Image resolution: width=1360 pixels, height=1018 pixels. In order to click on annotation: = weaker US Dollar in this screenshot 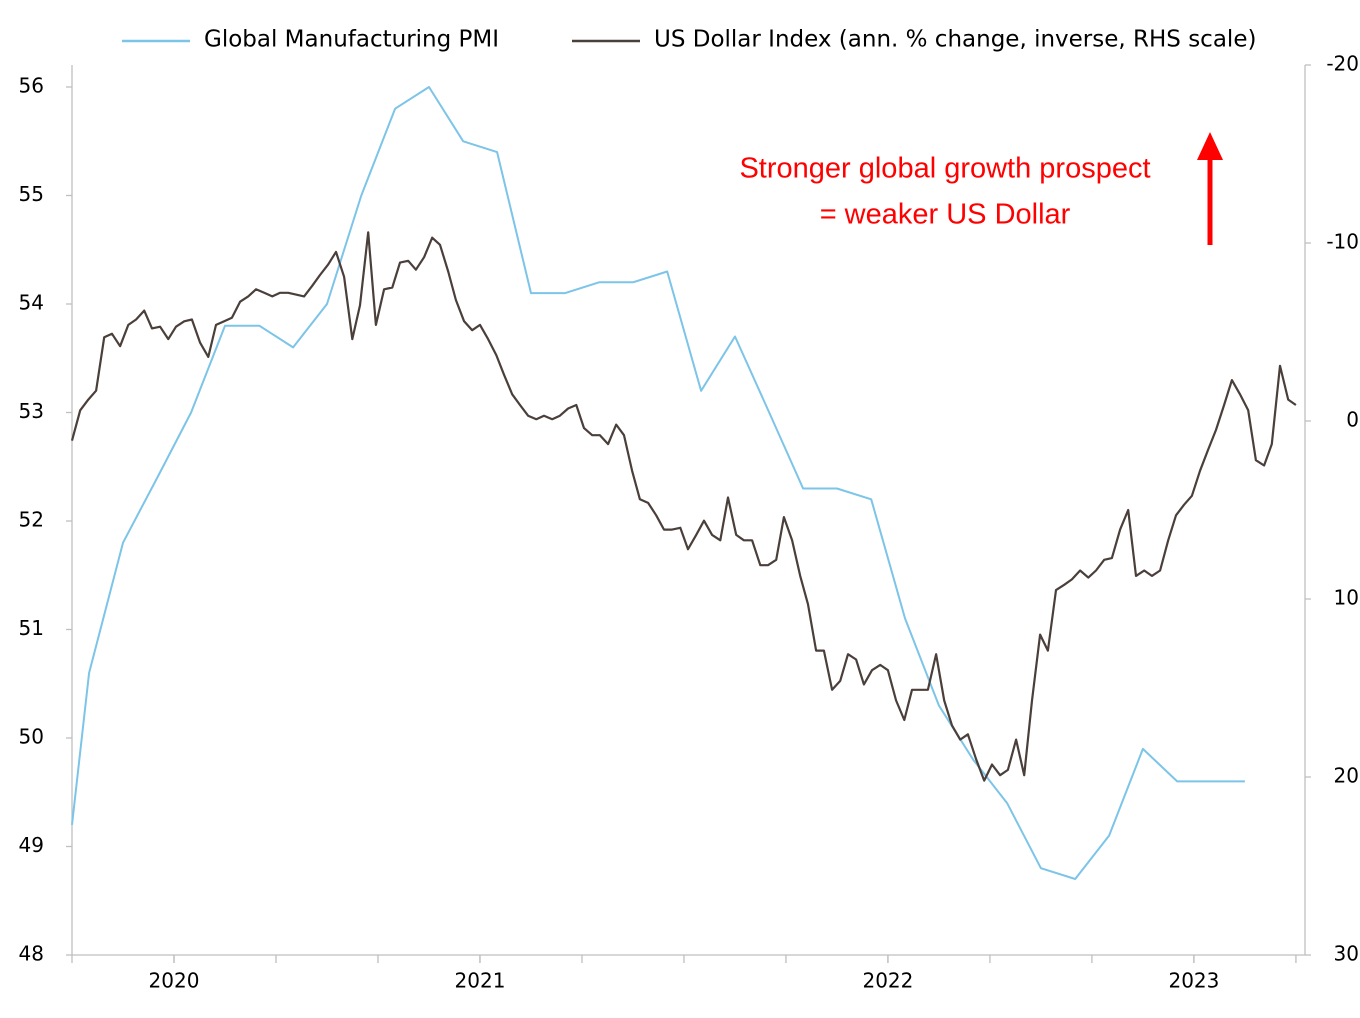, I will do `click(945, 215)`.